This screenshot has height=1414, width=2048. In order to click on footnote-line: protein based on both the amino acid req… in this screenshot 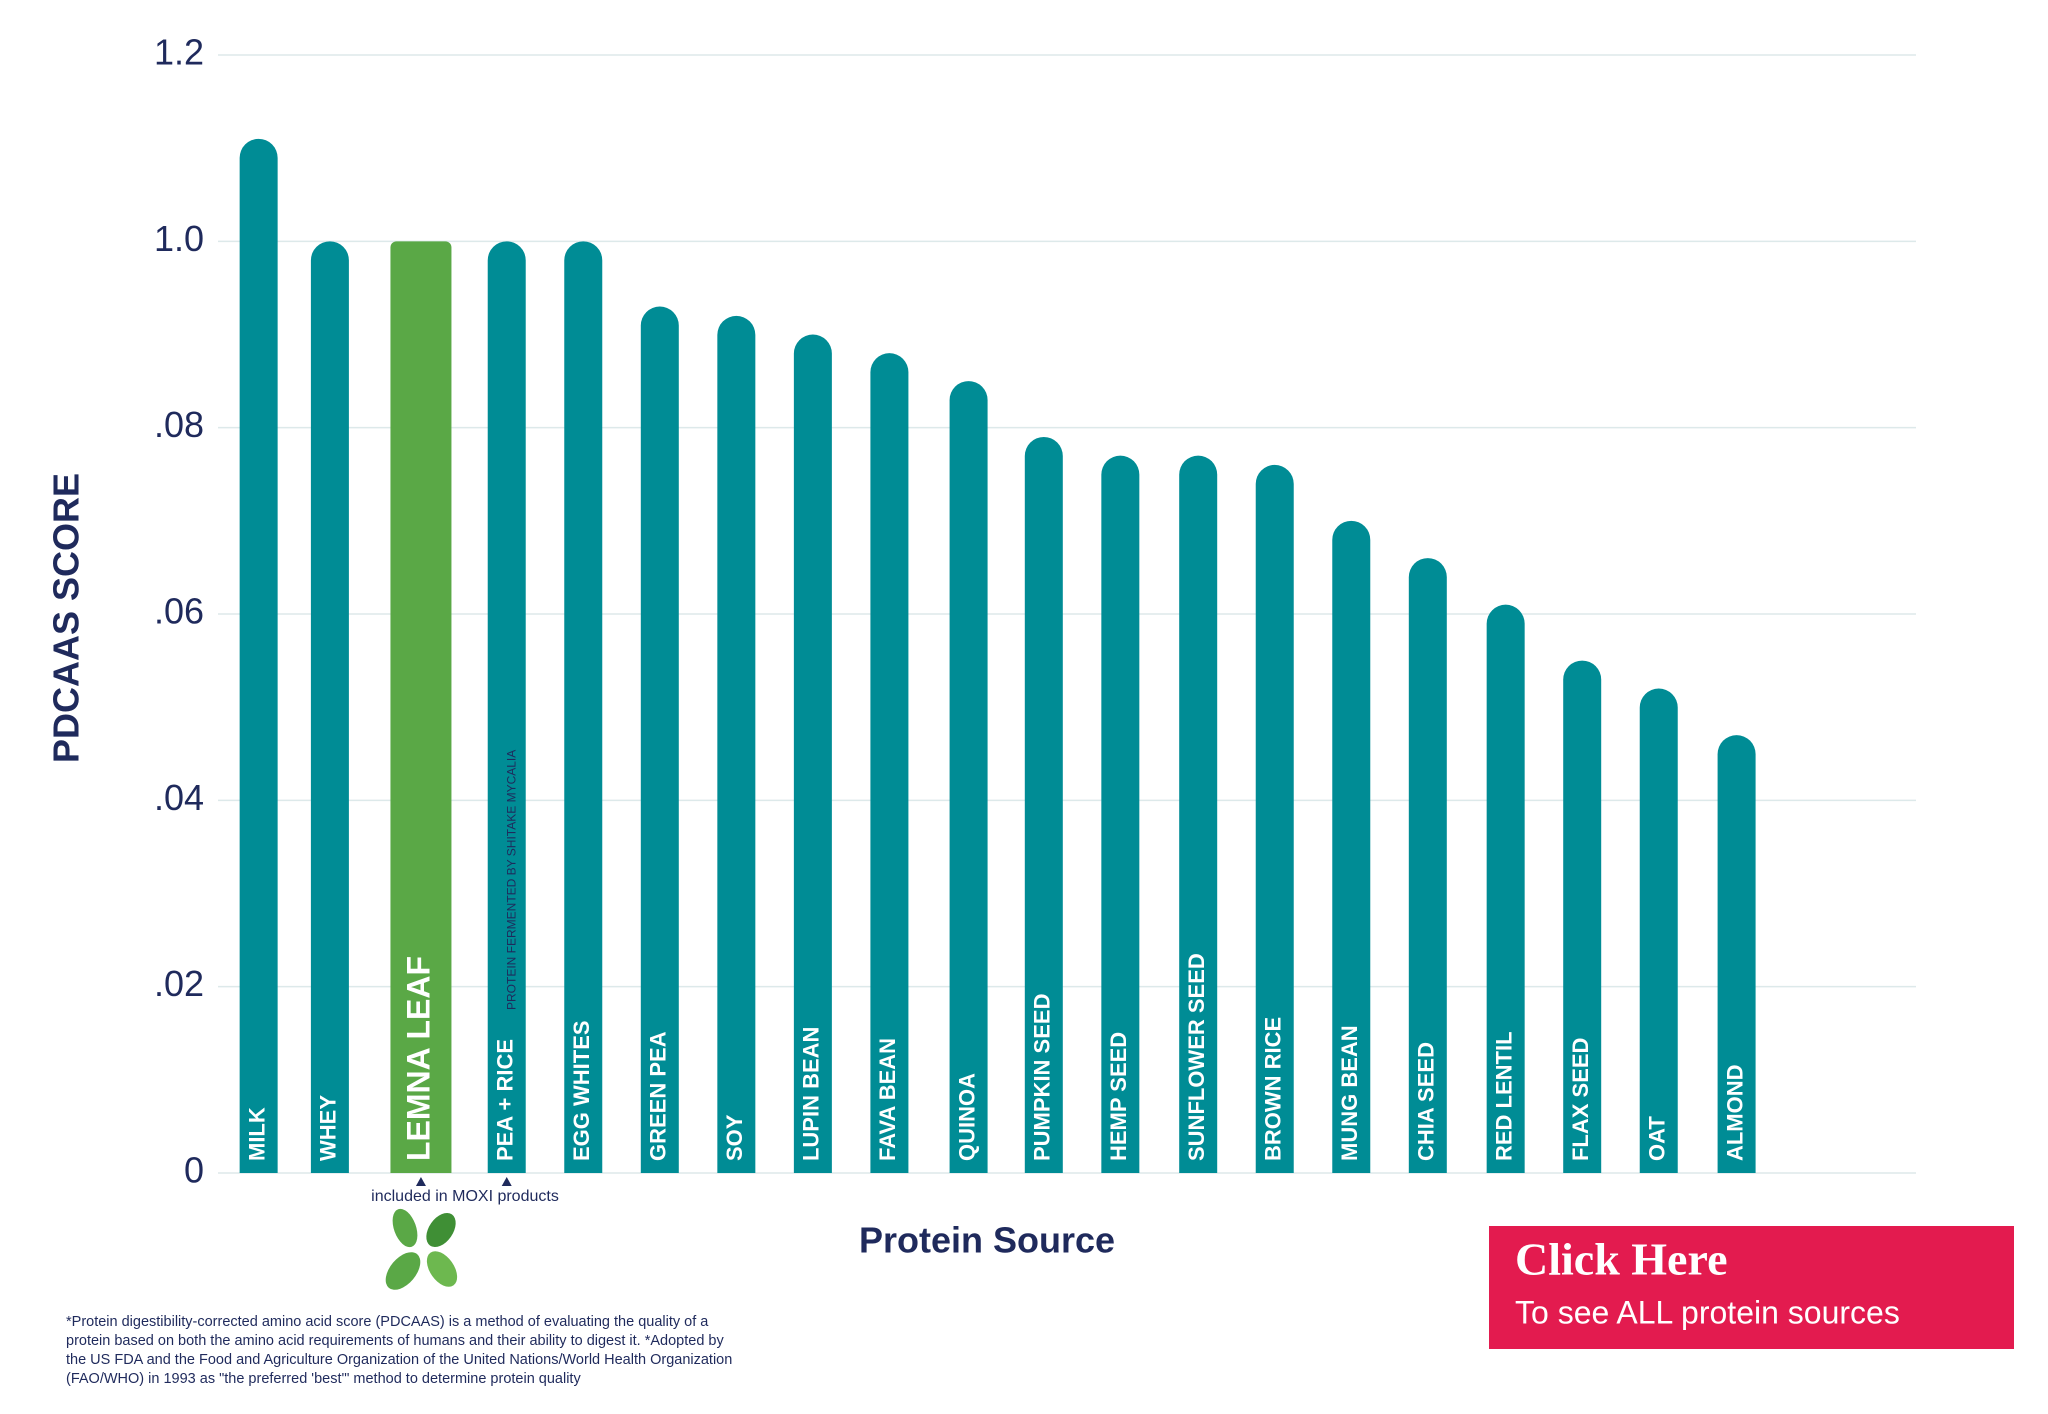, I will do `click(395, 1341)`.